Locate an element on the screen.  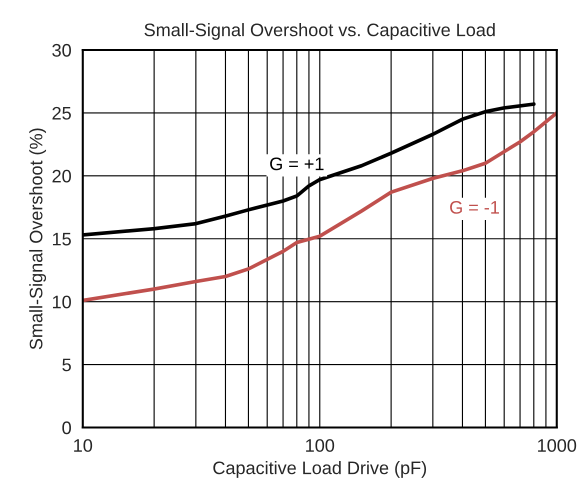
series-label: G = +1 is located at coordinates (297, 163).